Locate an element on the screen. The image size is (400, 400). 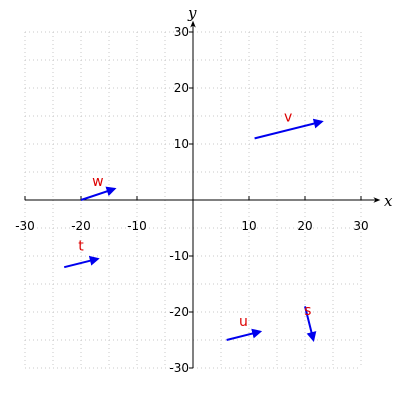
y-tick-label: 10 is located at coordinates (181, 144).